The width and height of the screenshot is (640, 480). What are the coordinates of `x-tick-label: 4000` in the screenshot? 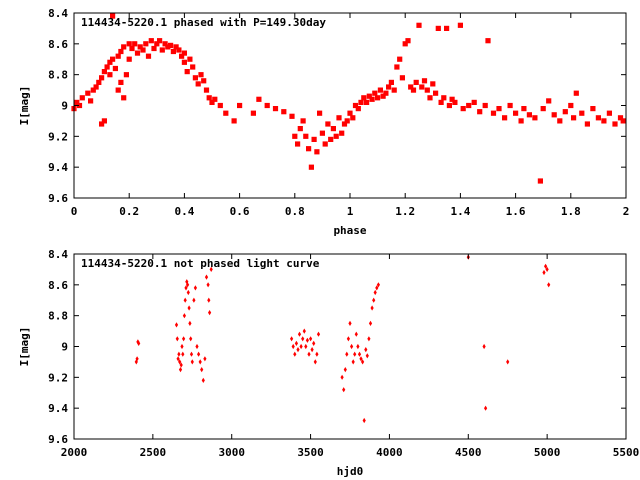 It's located at (389, 452).